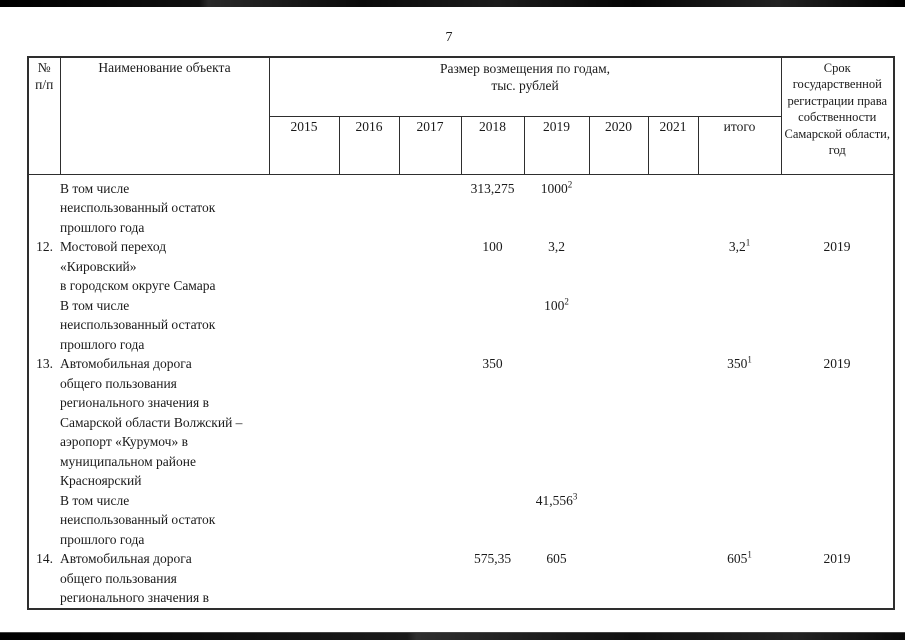 The width and height of the screenshot is (905, 640). I want to click on cell-2019: 605, so click(556, 558).